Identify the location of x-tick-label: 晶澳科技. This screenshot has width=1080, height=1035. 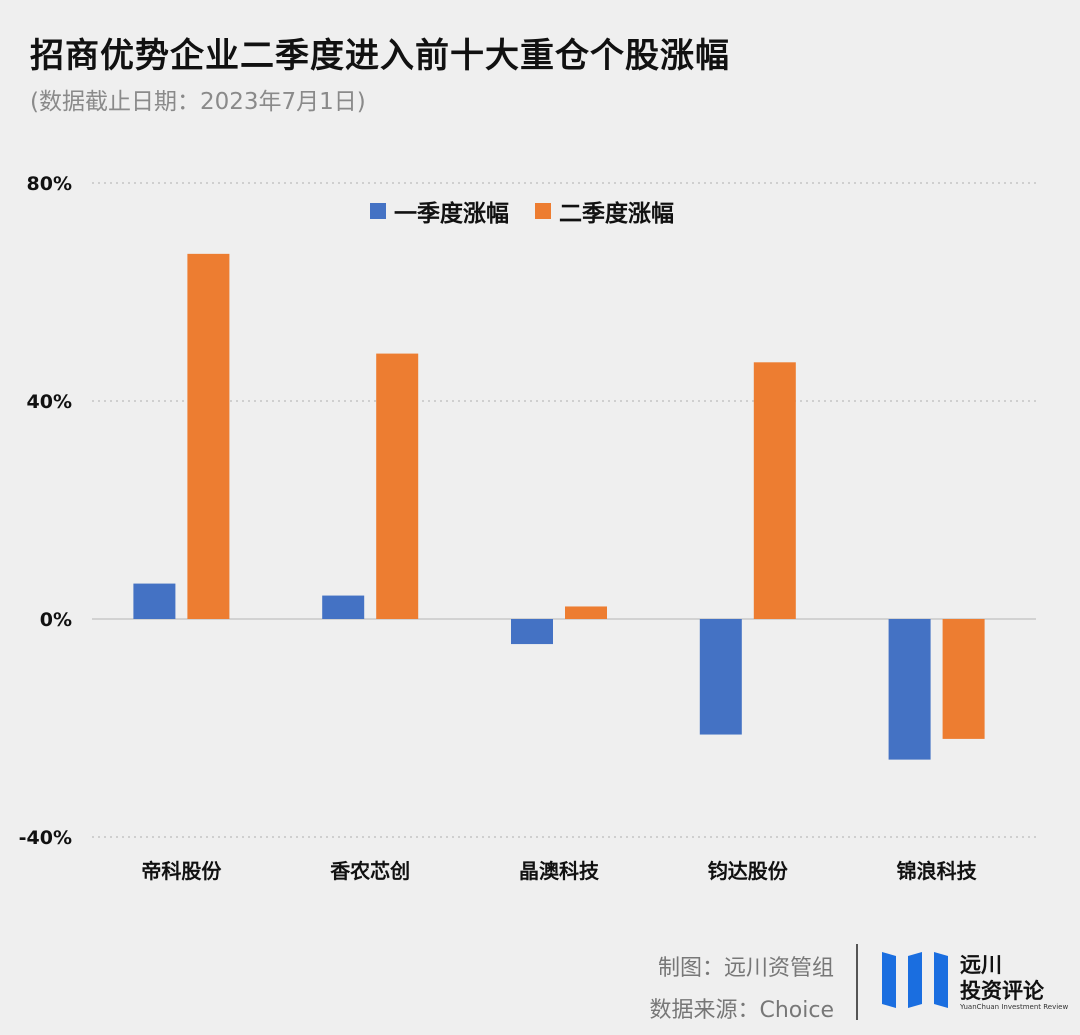
(559, 871).